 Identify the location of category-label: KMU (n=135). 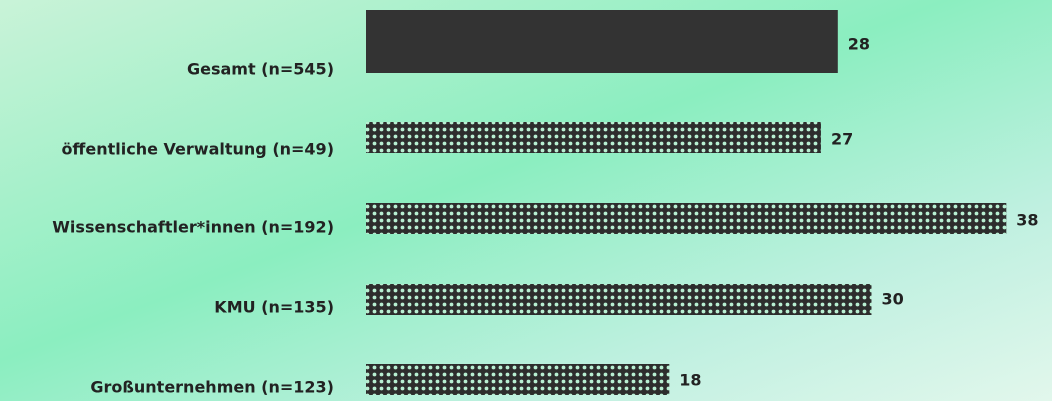
(274, 307).